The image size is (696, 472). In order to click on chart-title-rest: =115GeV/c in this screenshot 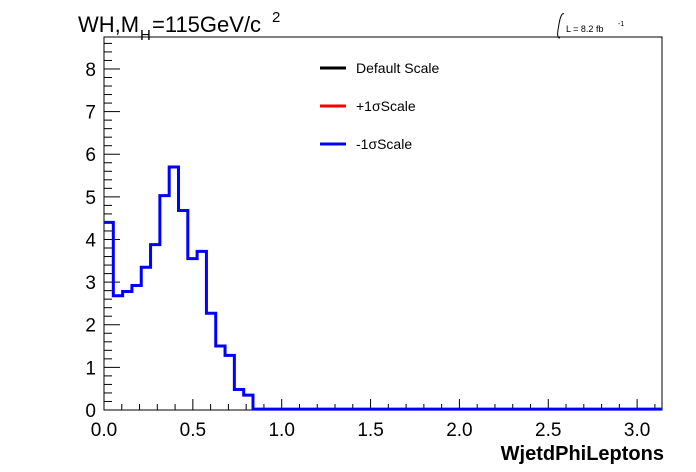, I will do `click(206, 24)`.